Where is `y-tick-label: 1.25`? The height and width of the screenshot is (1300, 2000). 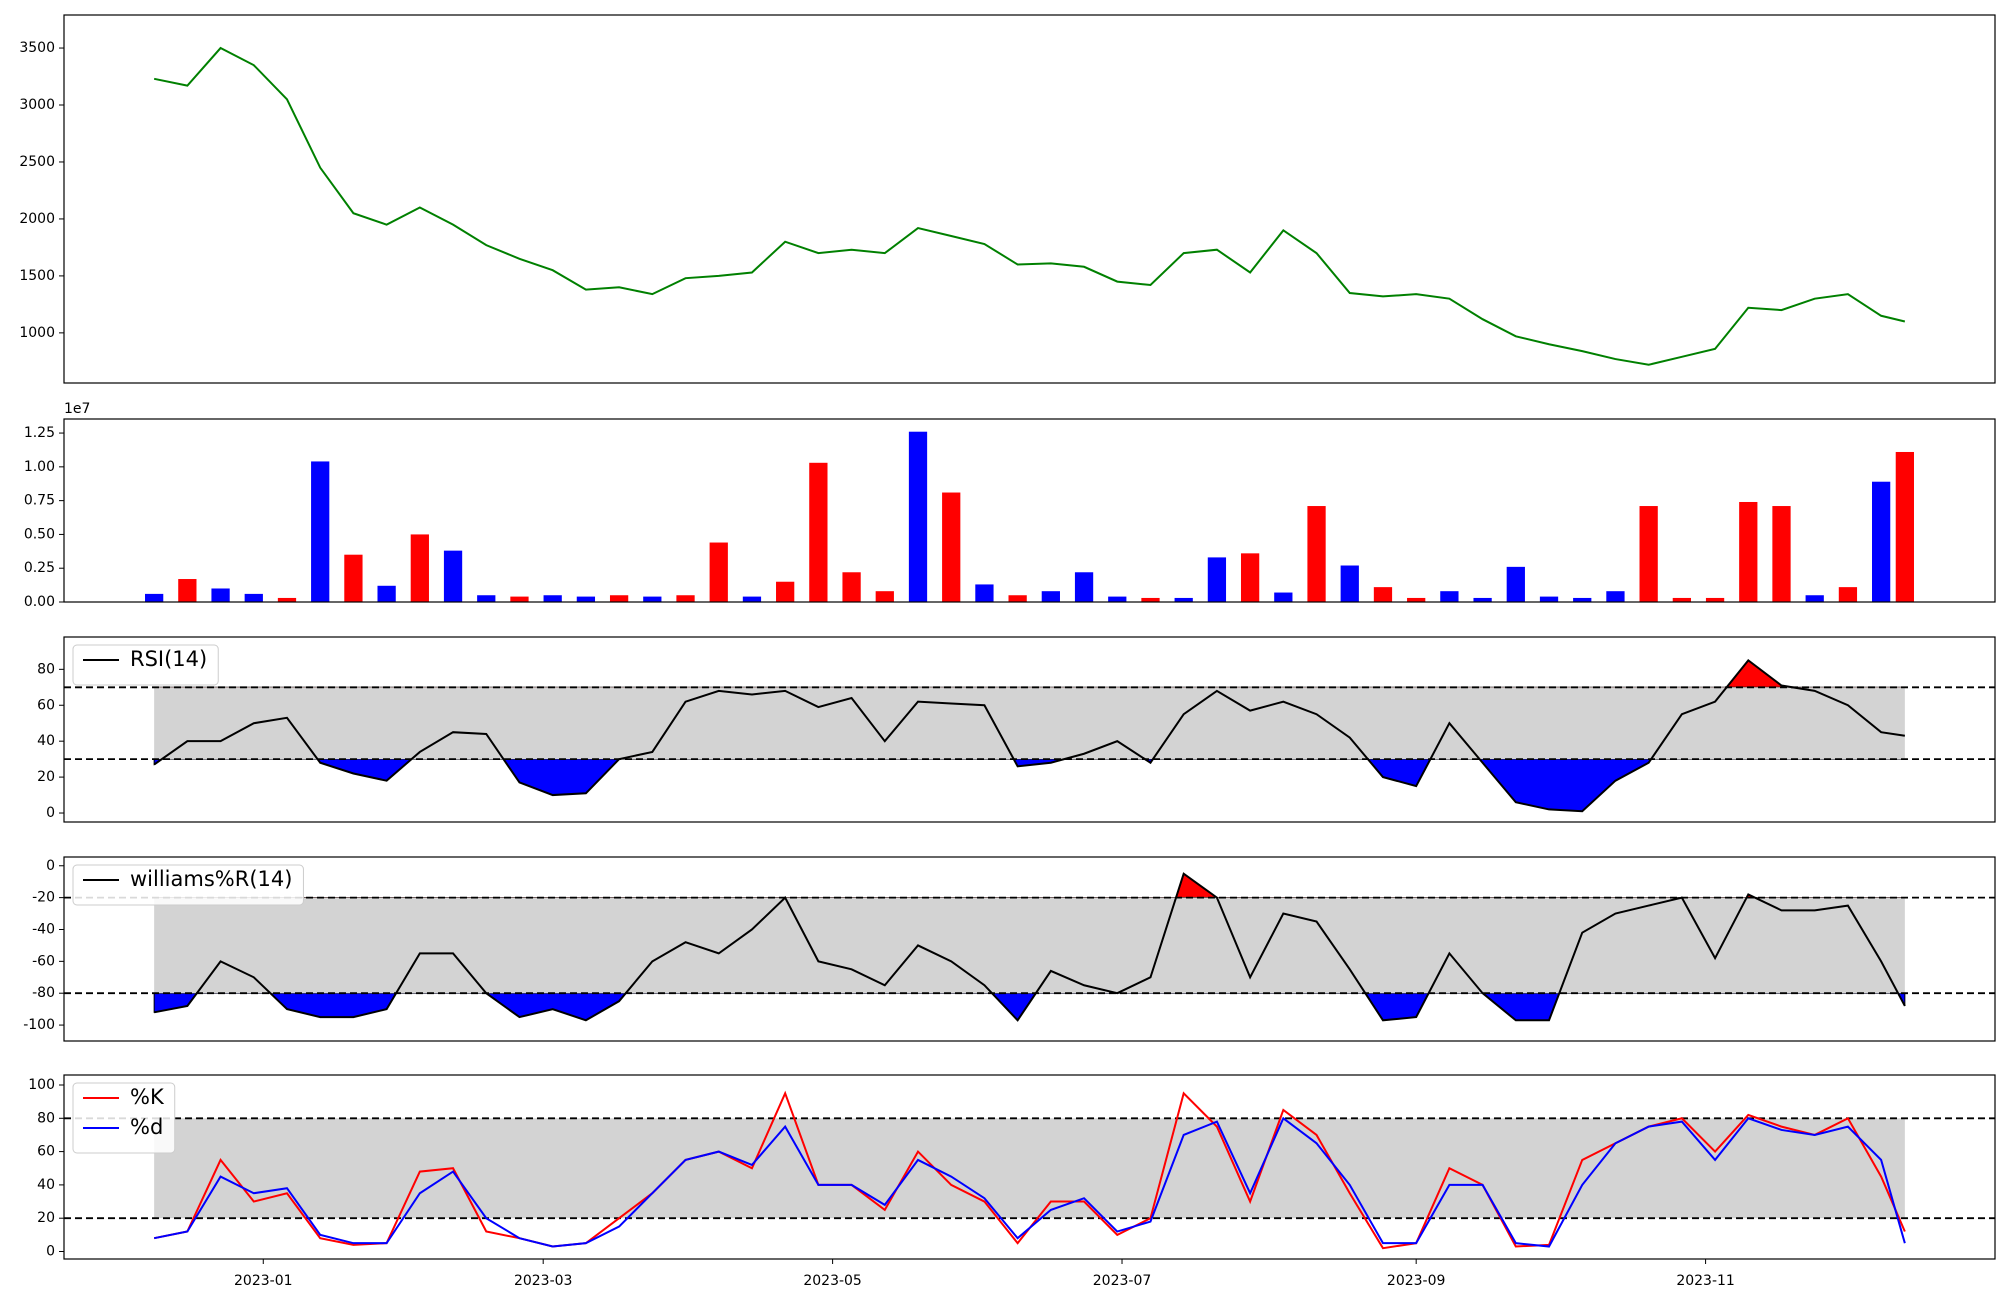
y-tick-label: 1.25 is located at coordinates (39, 433).